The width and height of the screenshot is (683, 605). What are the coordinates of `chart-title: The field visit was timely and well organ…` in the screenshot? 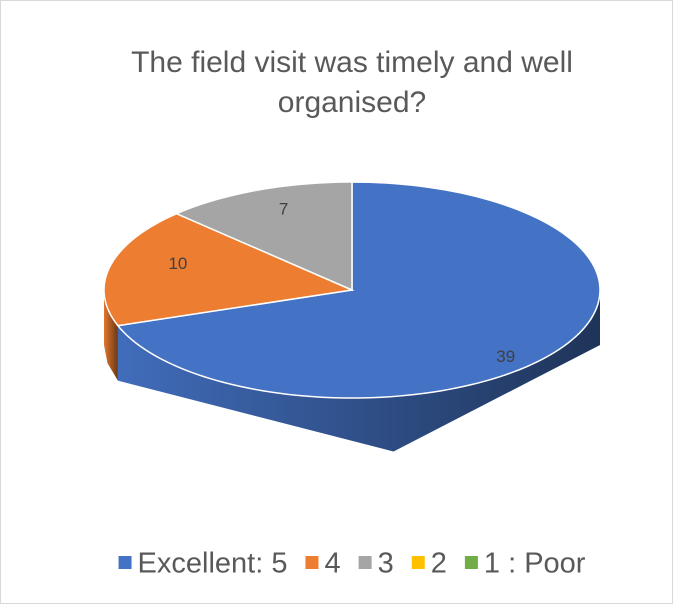 It's located at (352, 82).